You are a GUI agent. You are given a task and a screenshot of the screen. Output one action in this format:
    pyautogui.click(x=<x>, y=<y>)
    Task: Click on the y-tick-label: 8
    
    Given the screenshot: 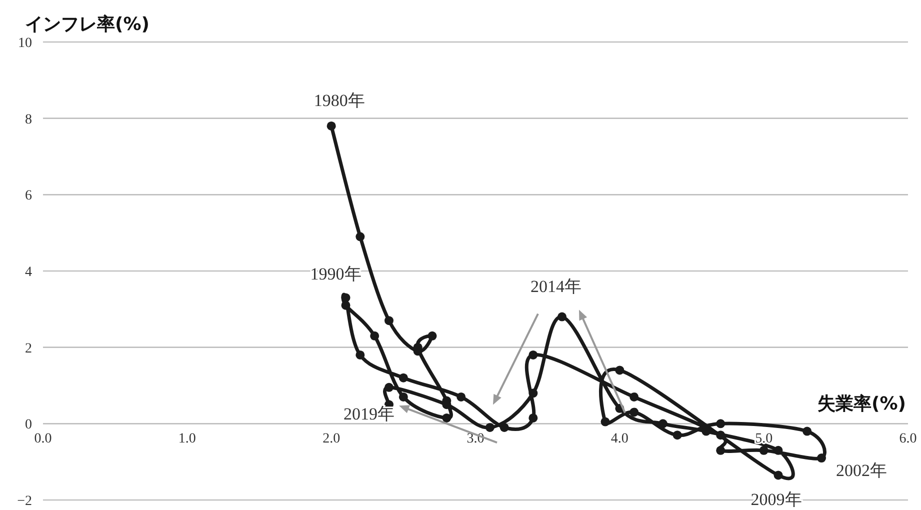 What is the action you would take?
    pyautogui.click(x=28, y=120)
    